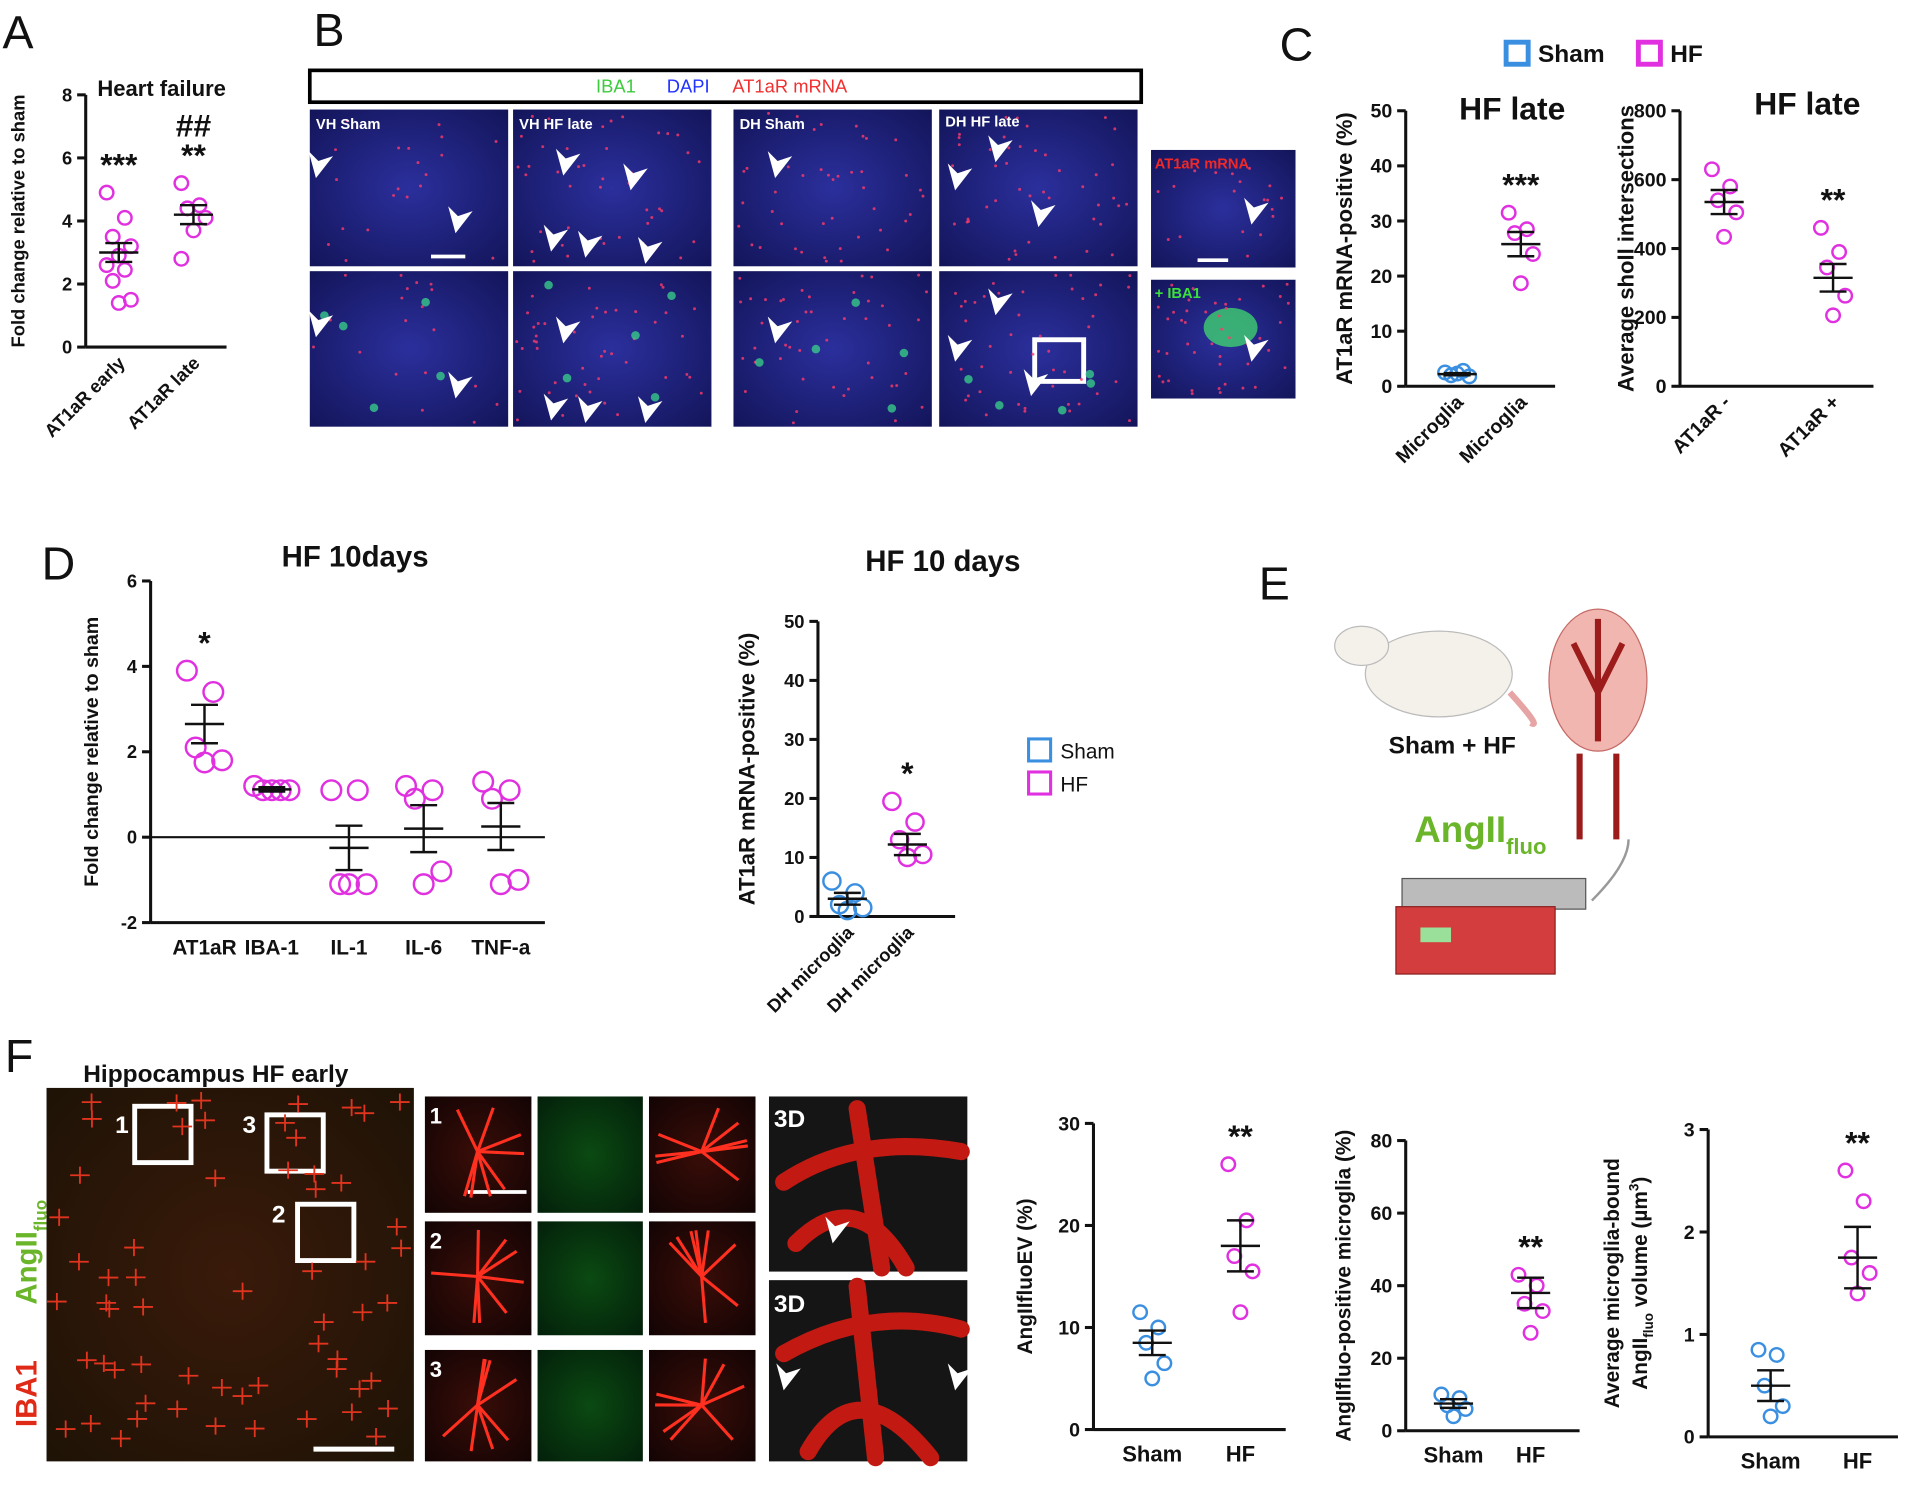  What do you see at coordinates (279, 1215) in the screenshot?
I see `box-number: 2` at bounding box center [279, 1215].